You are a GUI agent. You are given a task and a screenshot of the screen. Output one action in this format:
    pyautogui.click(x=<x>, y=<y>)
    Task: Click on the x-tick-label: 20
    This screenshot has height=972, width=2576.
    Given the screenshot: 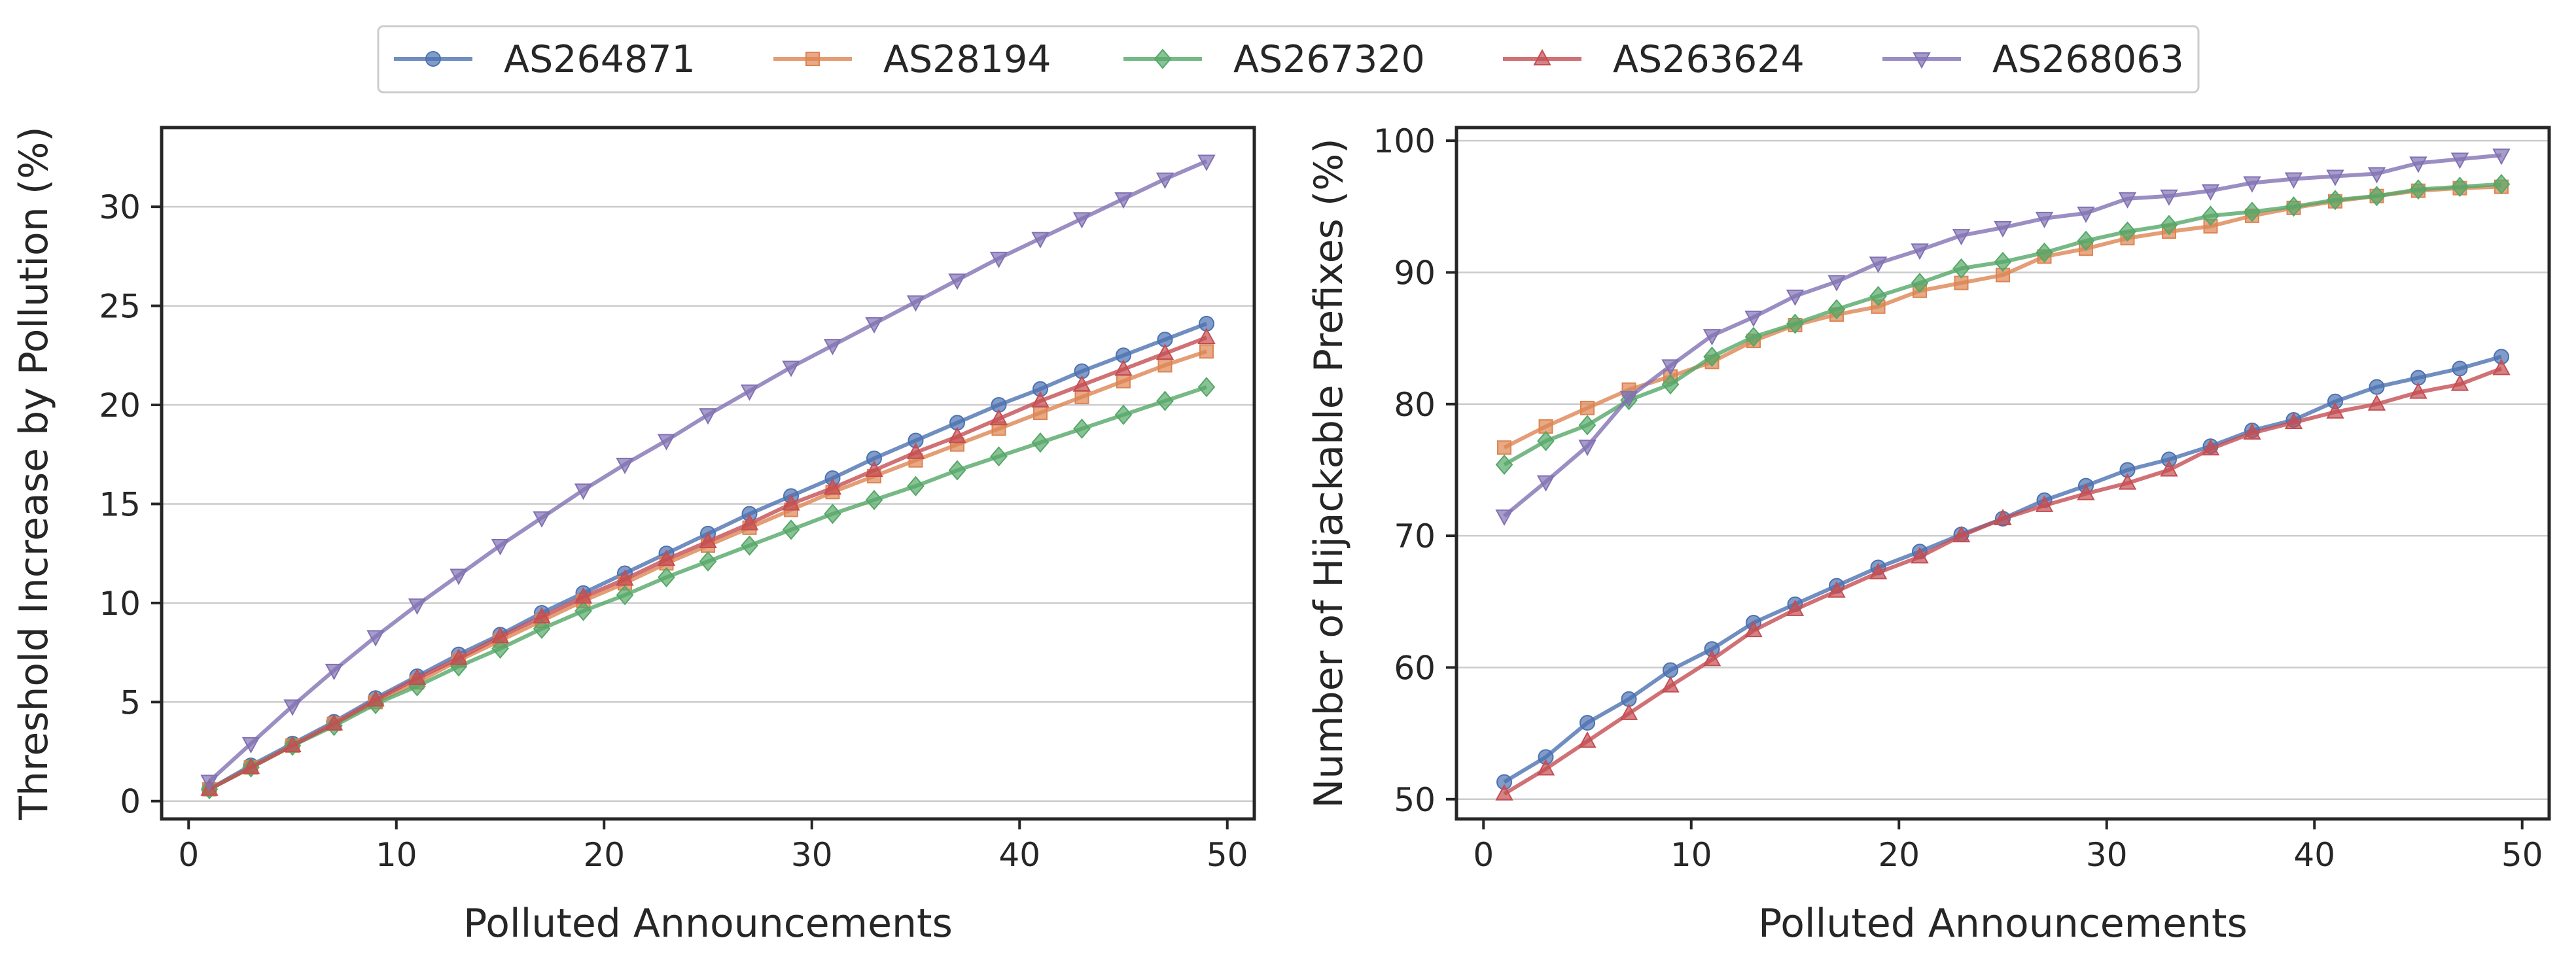 What is the action you would take?
    pyautogui.click(x=1899, y=855)
    